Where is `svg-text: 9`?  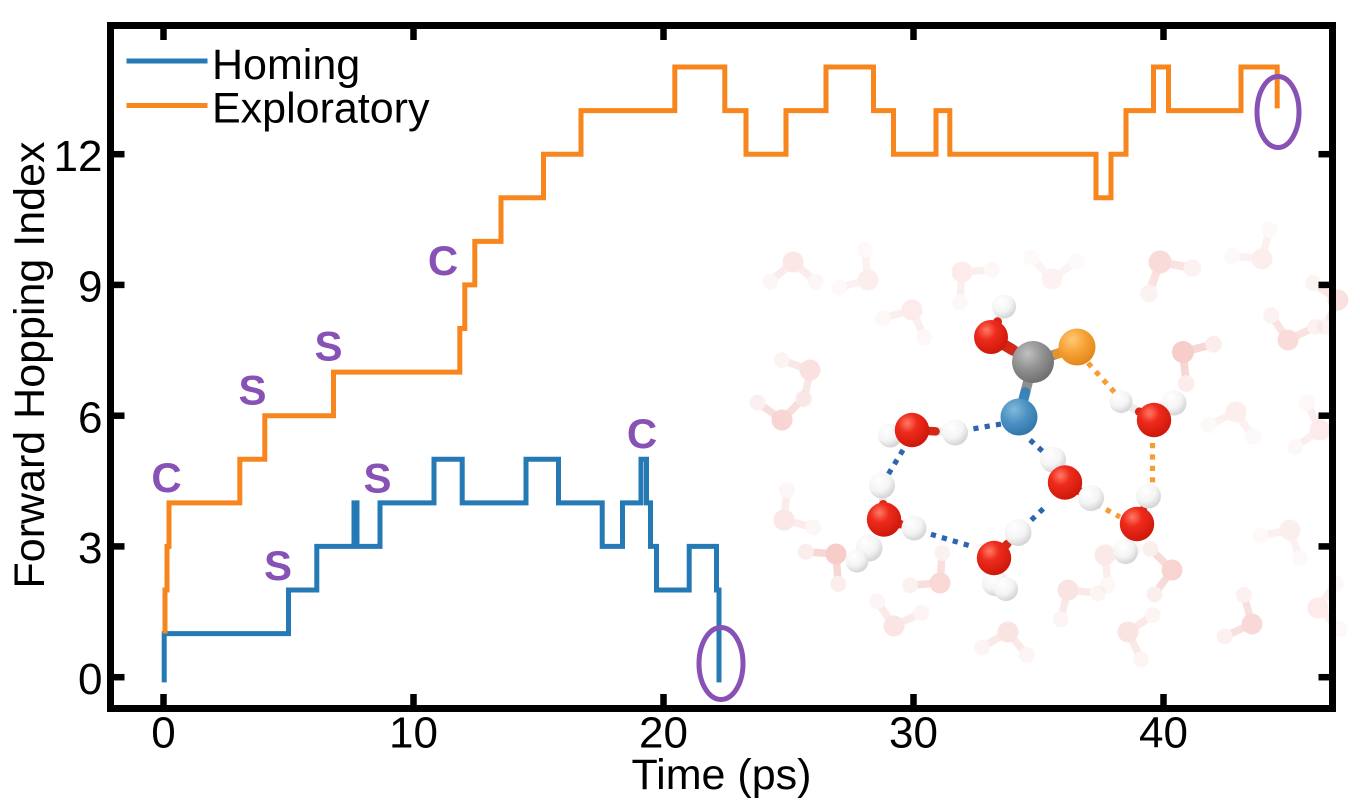
svg-text: 9 is located at coordinates (90, 287).